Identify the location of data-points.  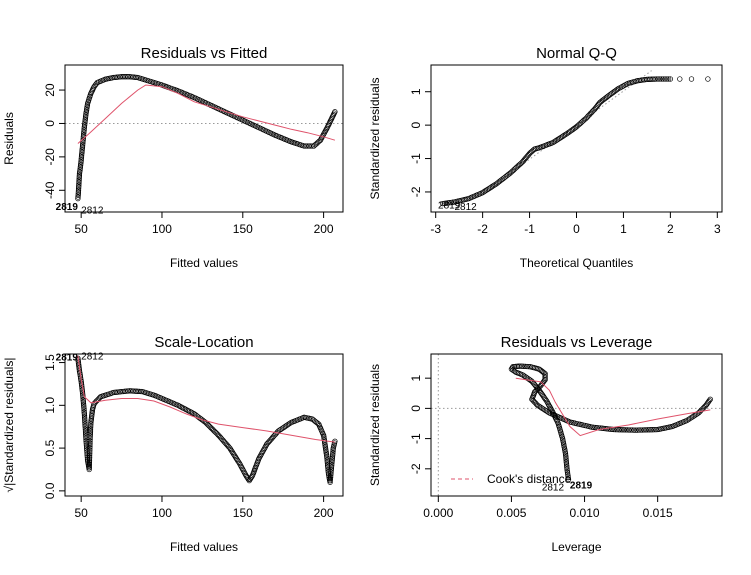
(575, 141).